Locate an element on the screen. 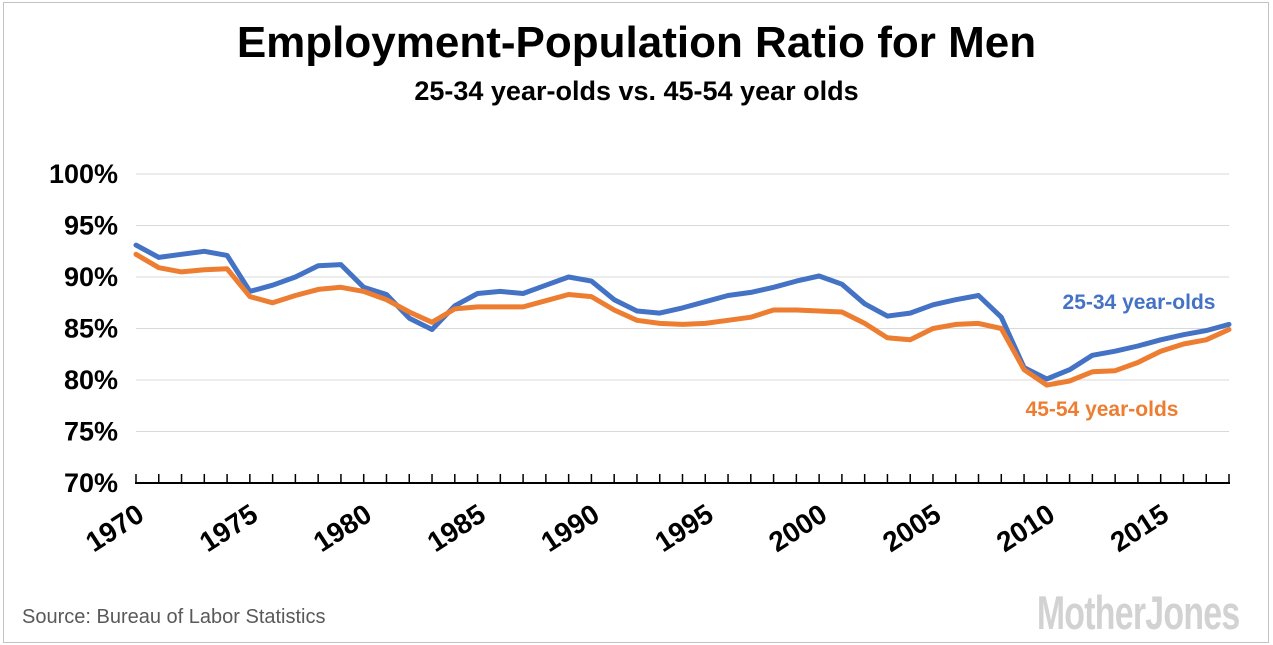 The image size is (1273, 645). source-note: Source: Bureau of Labor Statistics is located at coordinates (174, 617).